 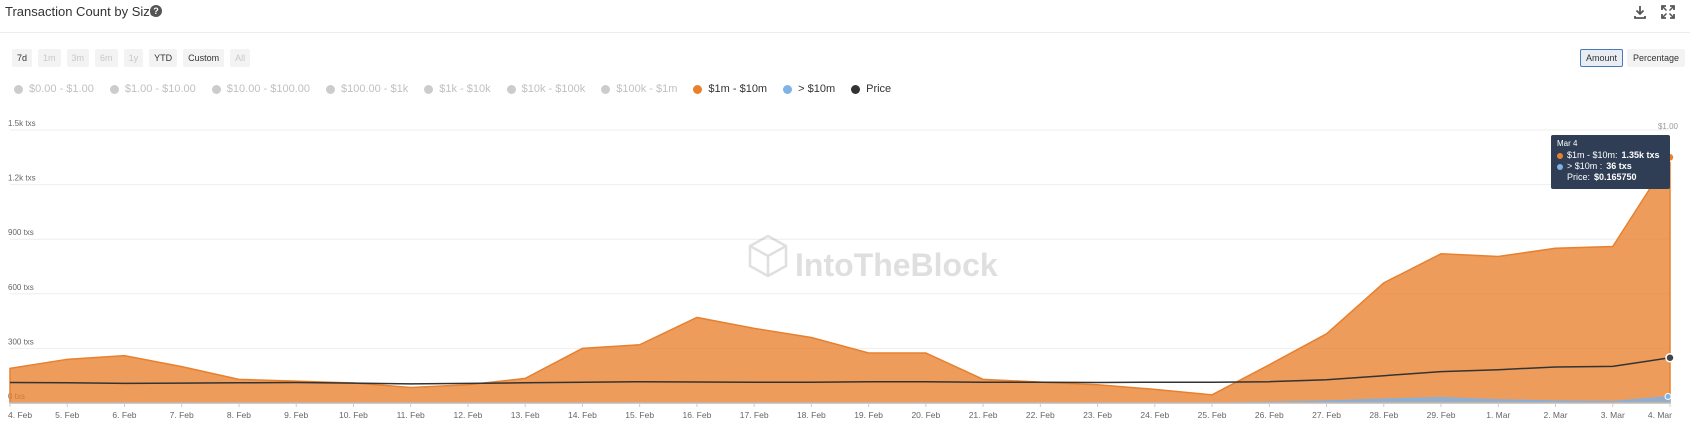 What do you see at coordinates (1602, 58) in the screenshot?
I see `mode-amount-button: Amount` at bounding box center [1602, 58].